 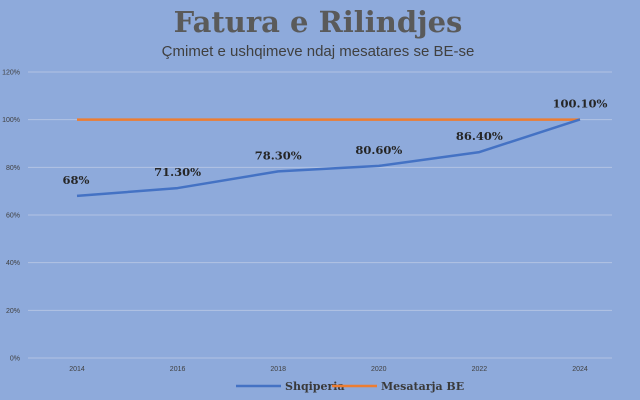 What do you see at coordinates (350, 386) in the screenshot?
I see `legend: Shqiperia Mesatarja BE` at bounding box center [350, 386].